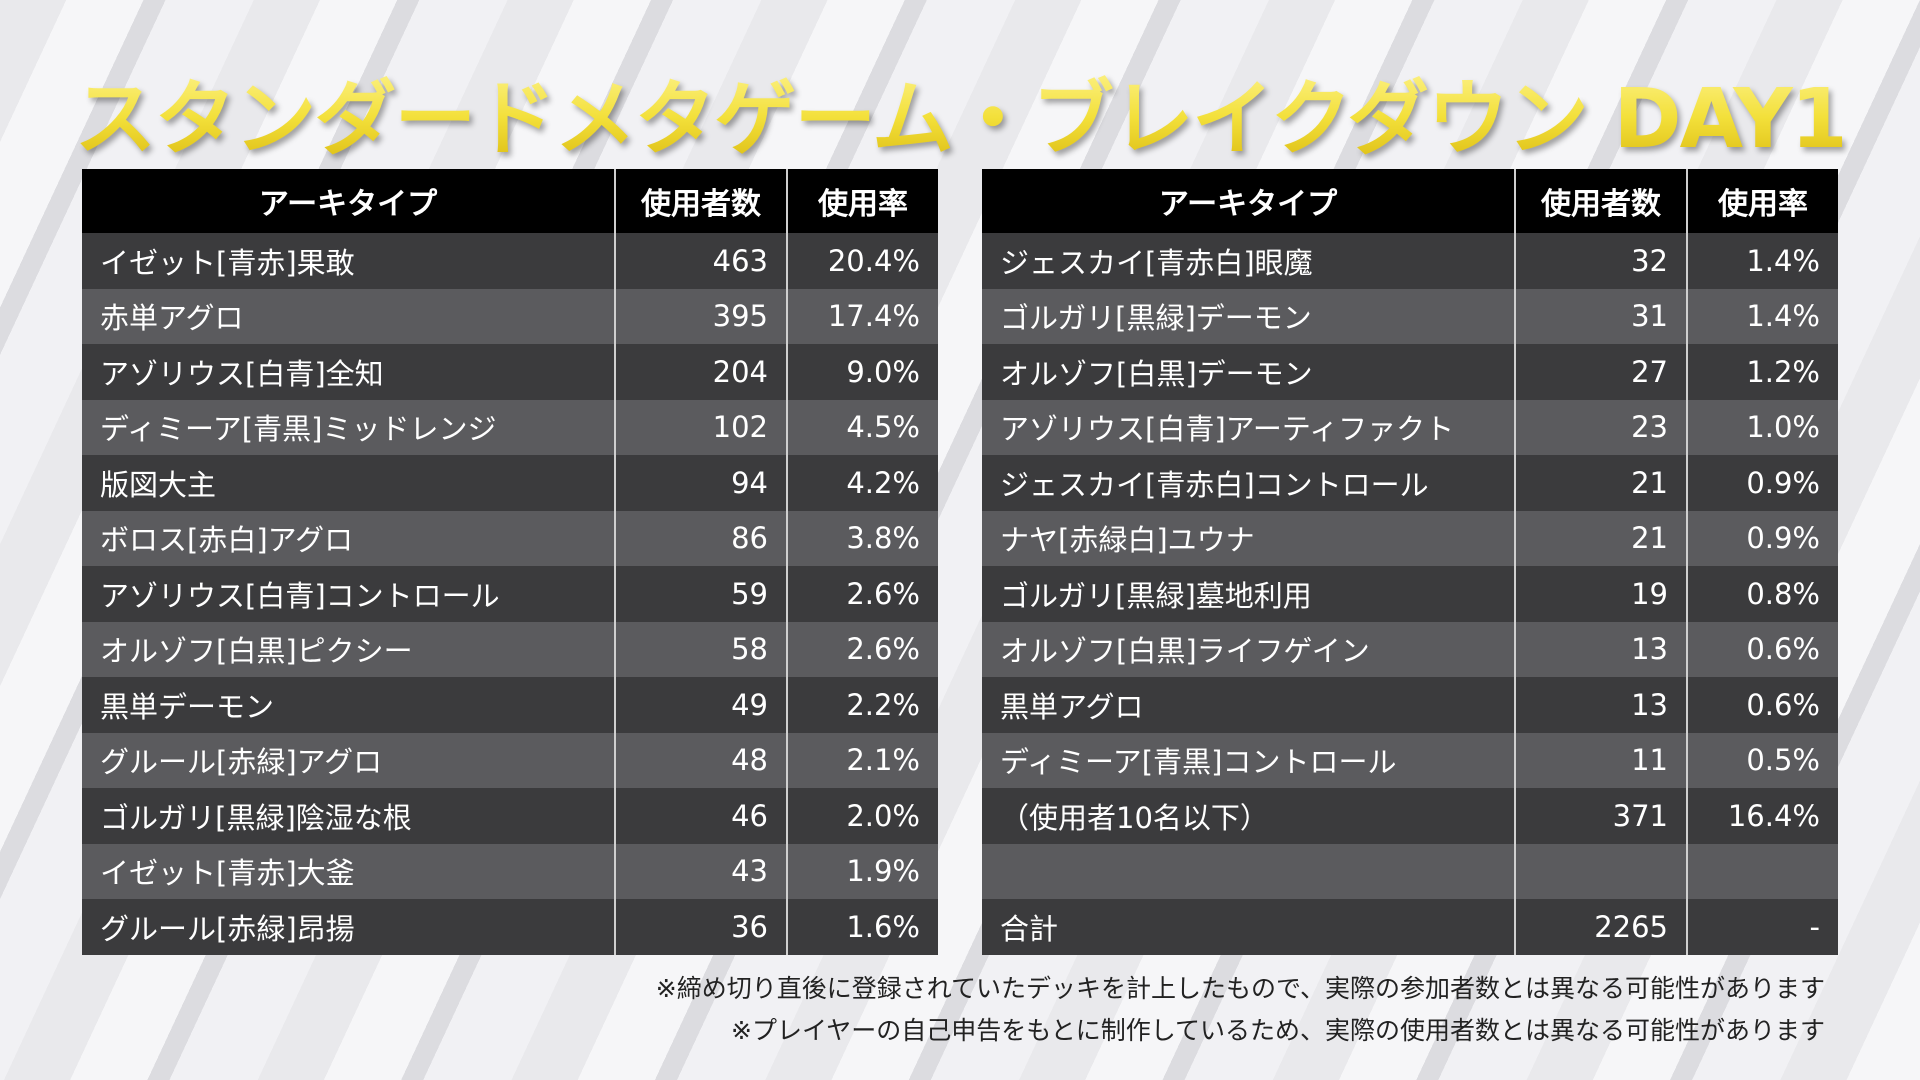 The width and height of the screenshot is (1920, 1080). I want to click on cell: 395, so click(702, 316).